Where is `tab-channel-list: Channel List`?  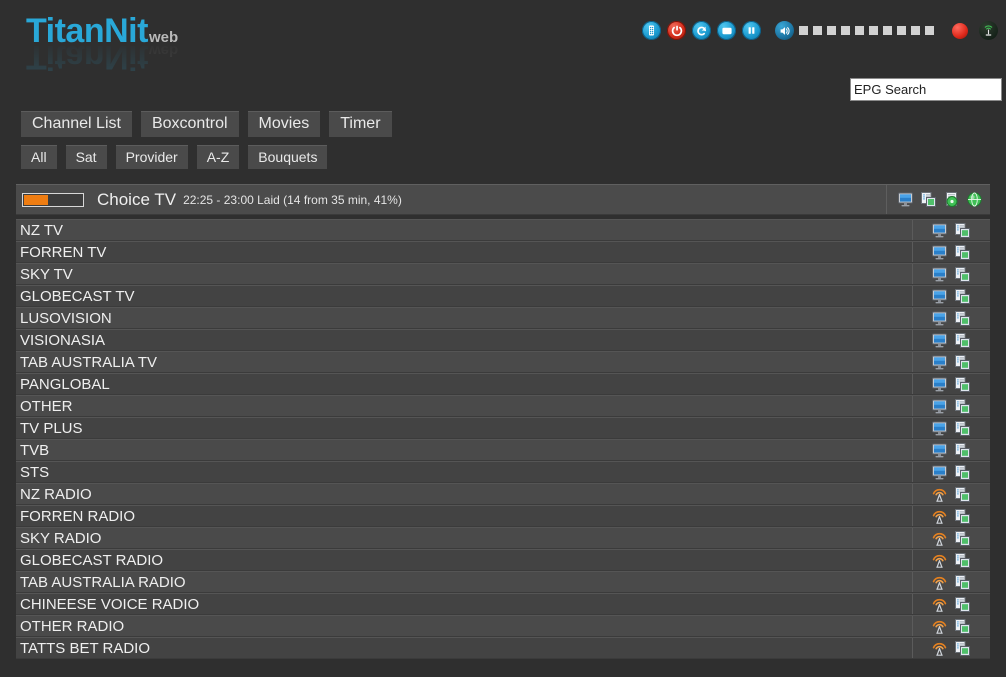
tab-channel-list: Channel List is located at coordinates (76, 124).